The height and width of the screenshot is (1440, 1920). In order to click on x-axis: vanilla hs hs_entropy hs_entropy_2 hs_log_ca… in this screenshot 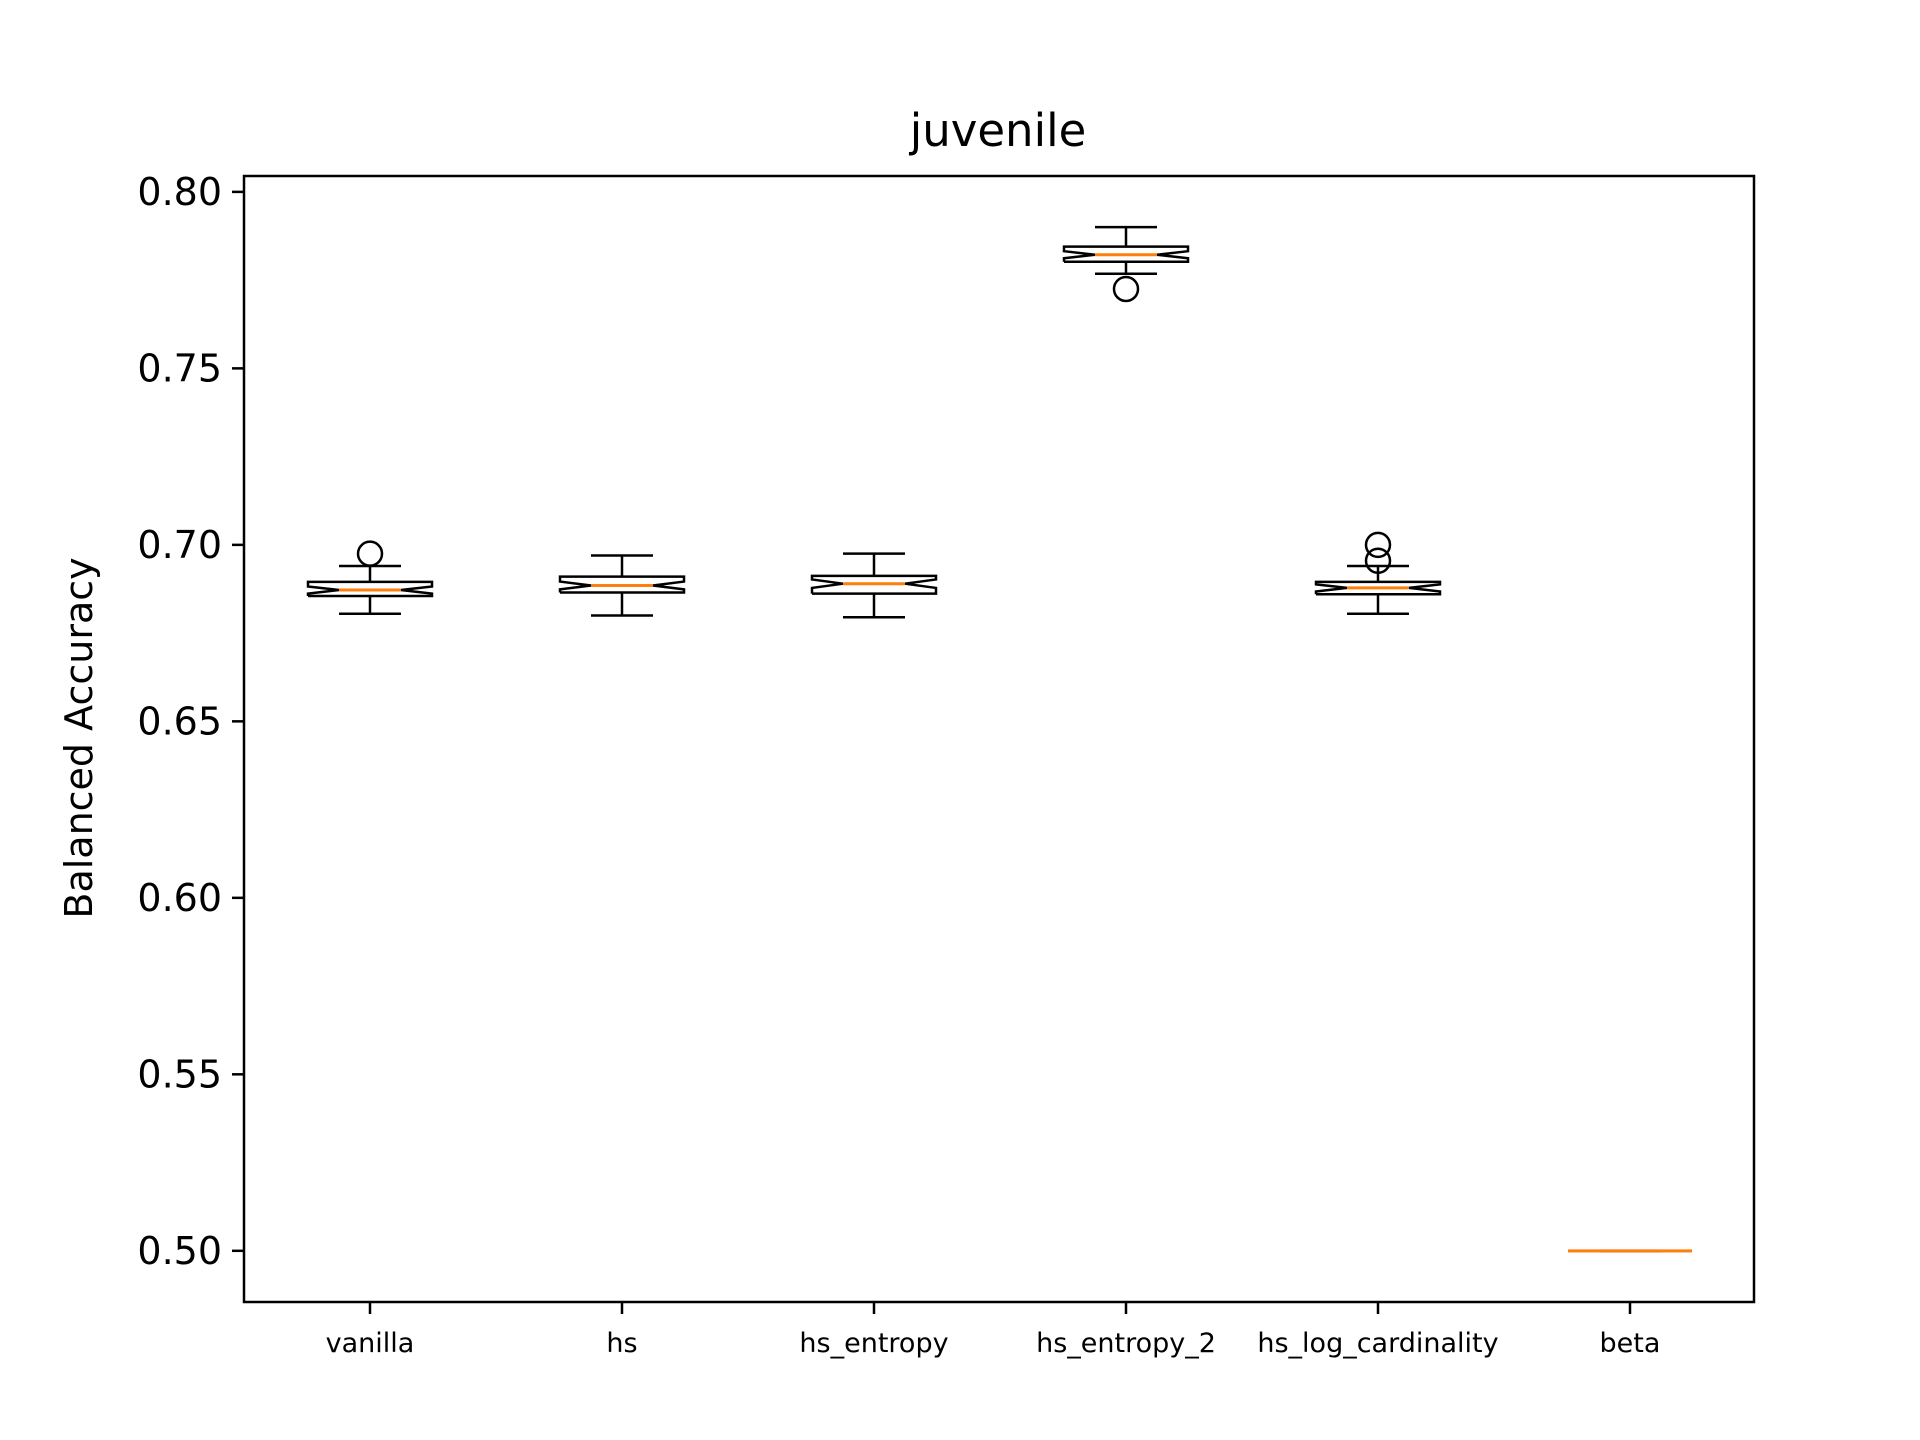, I will do `click(993, 1330)`.